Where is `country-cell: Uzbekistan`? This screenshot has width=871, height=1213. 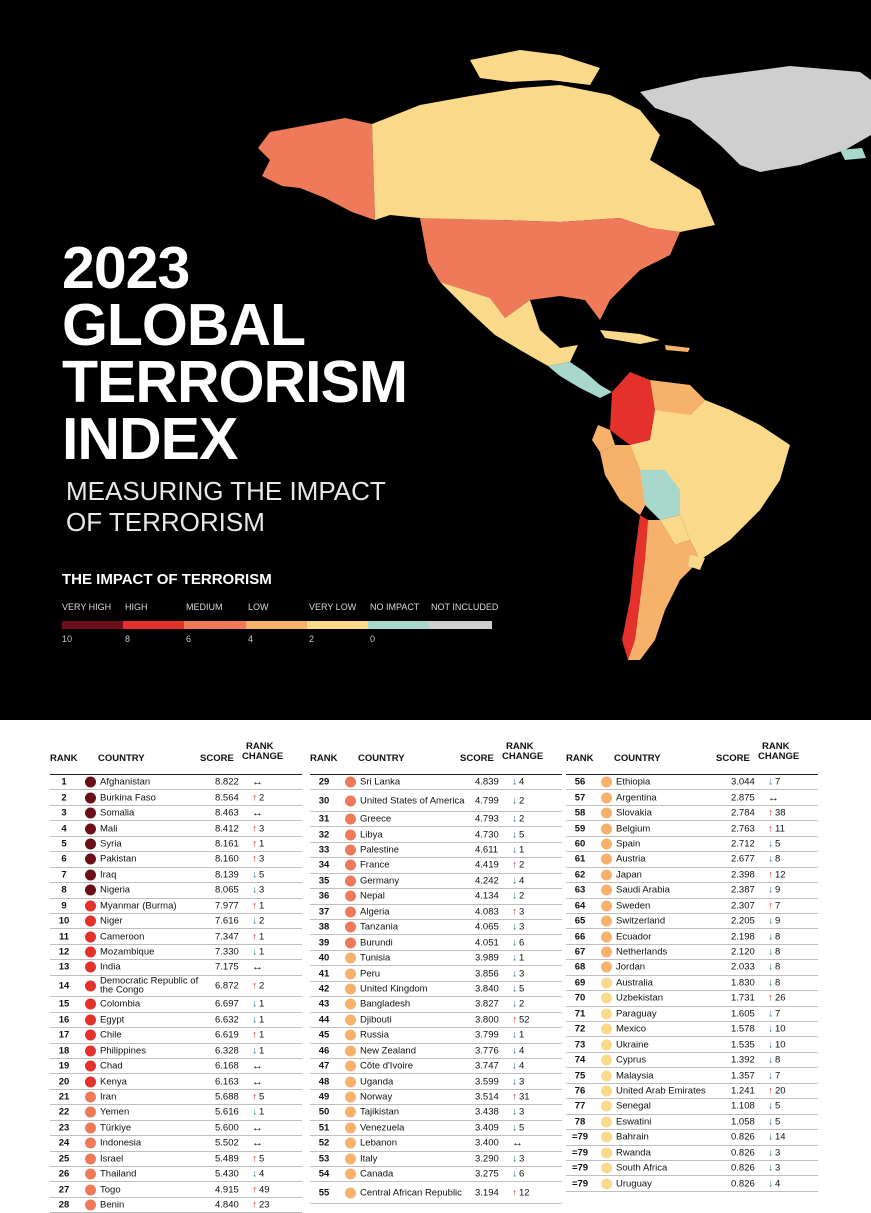
country-cell: Uzbekistan is located at coordinates (639, 998).